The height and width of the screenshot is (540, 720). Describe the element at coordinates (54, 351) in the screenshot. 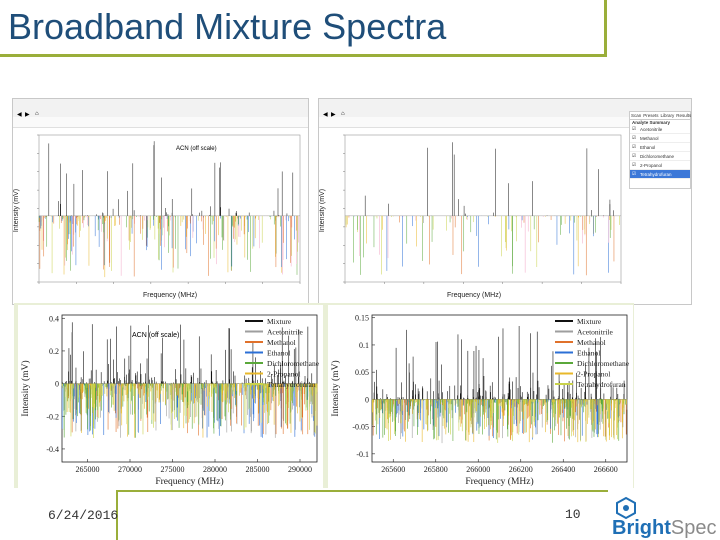

I see `y-tick-label: 0.2` at that location.